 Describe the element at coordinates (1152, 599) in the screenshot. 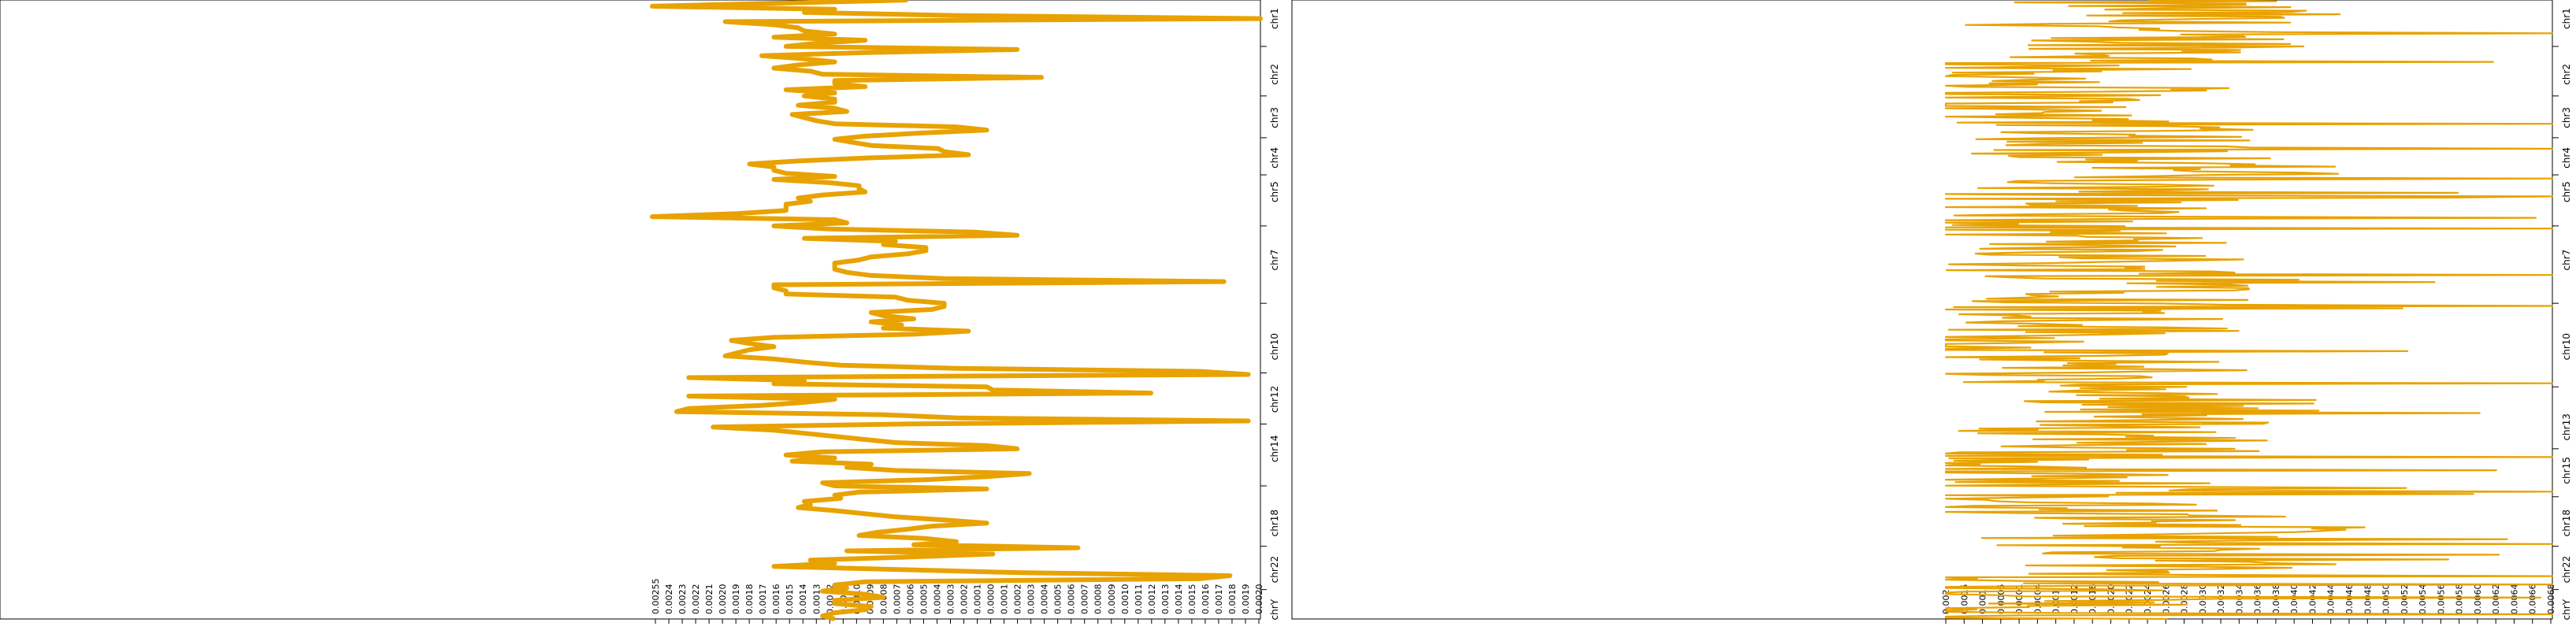

I see `x-tick-label: 0.0012` at that location.